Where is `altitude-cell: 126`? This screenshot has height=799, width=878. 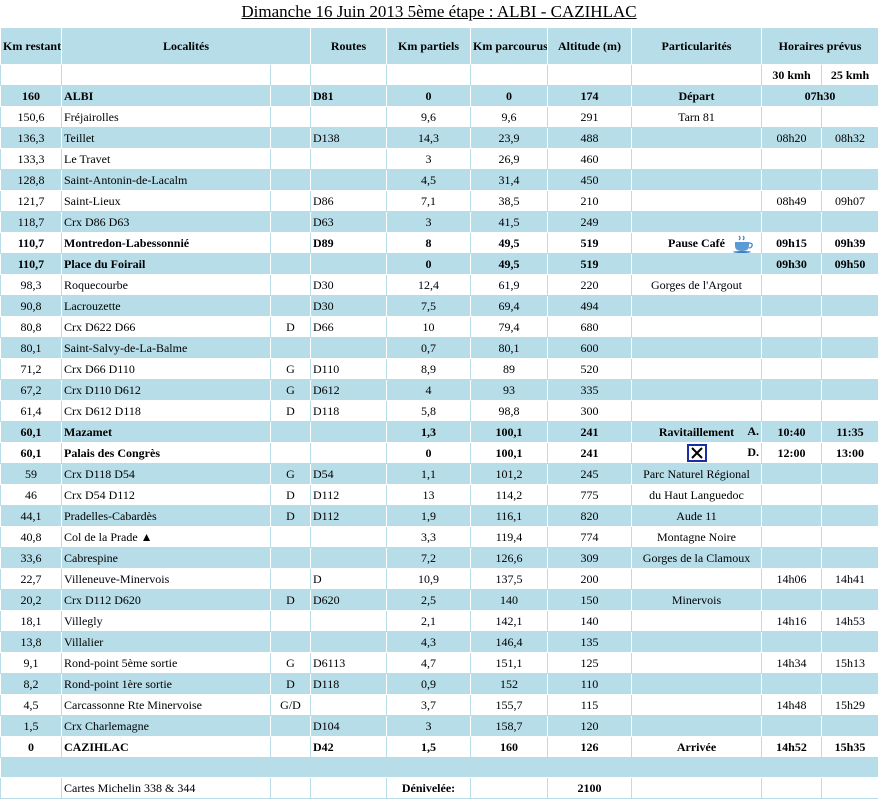
altitude-cell: 126 is located at coordinates (590, 747).